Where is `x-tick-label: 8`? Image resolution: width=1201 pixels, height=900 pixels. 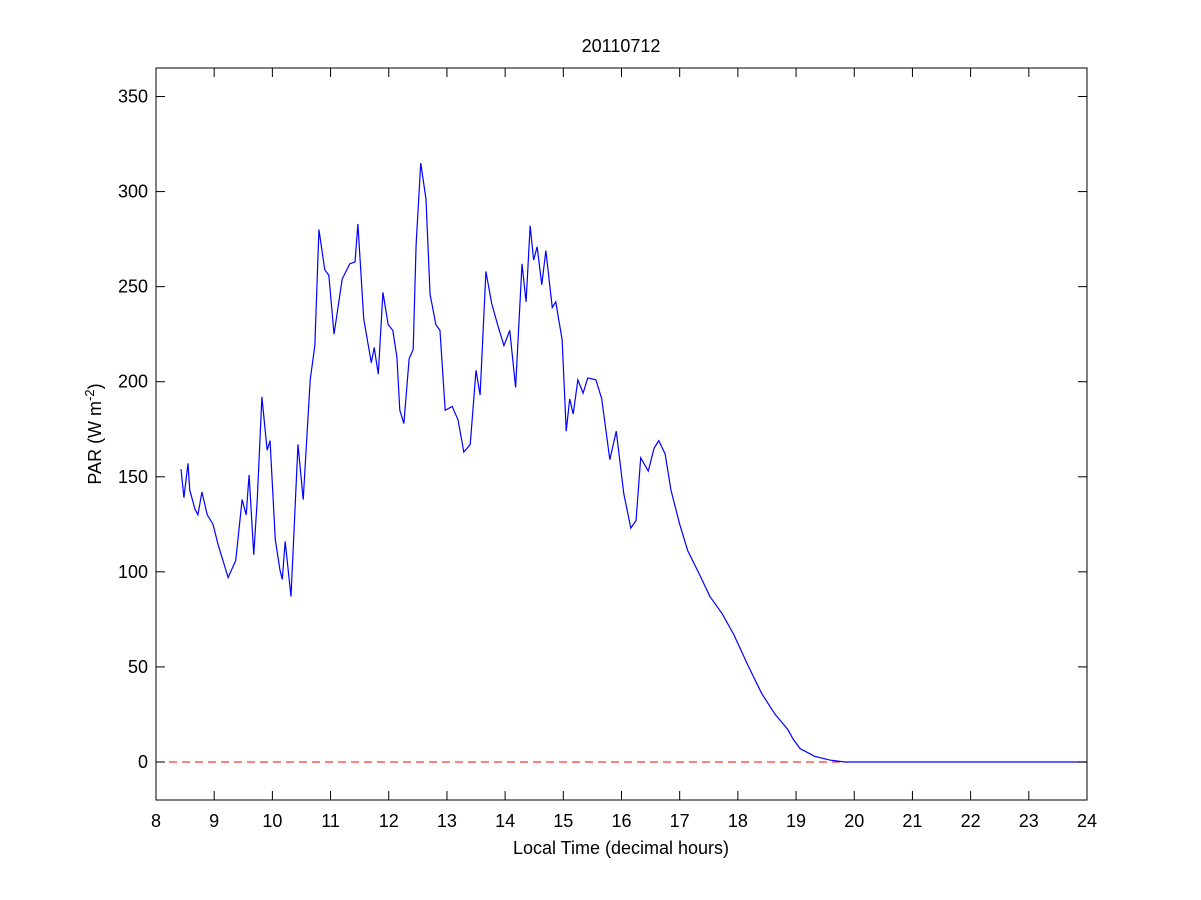
x-tick-label: 8 is located at coordinates (156, 821).